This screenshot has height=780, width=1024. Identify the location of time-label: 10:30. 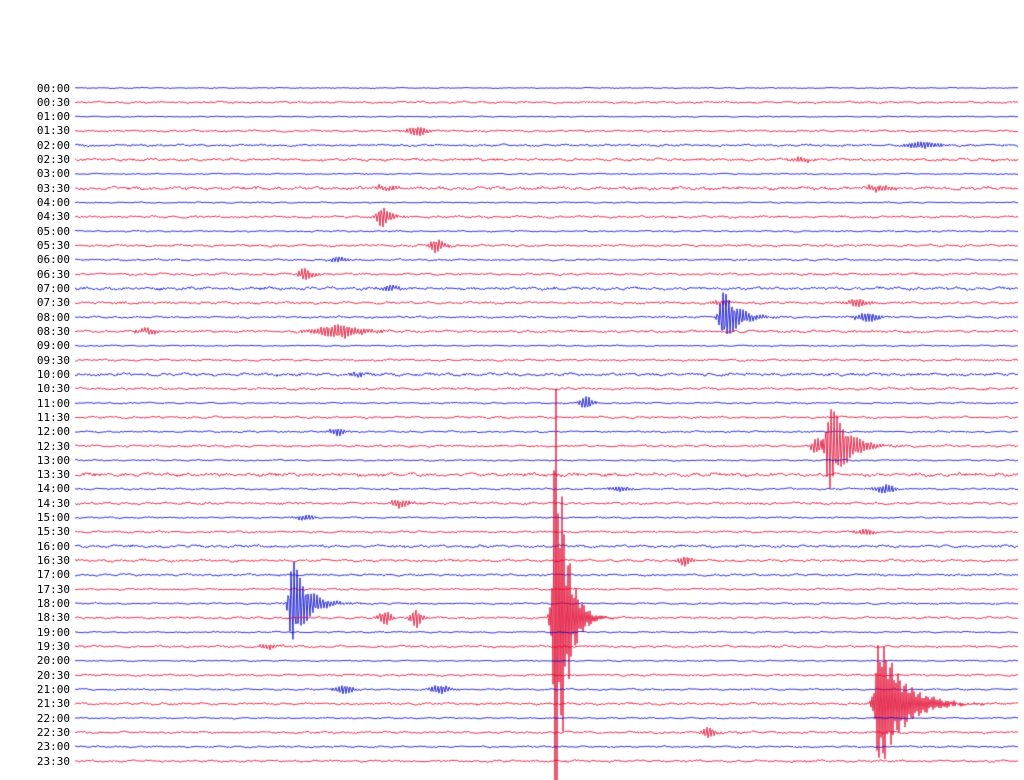
(53, 389).